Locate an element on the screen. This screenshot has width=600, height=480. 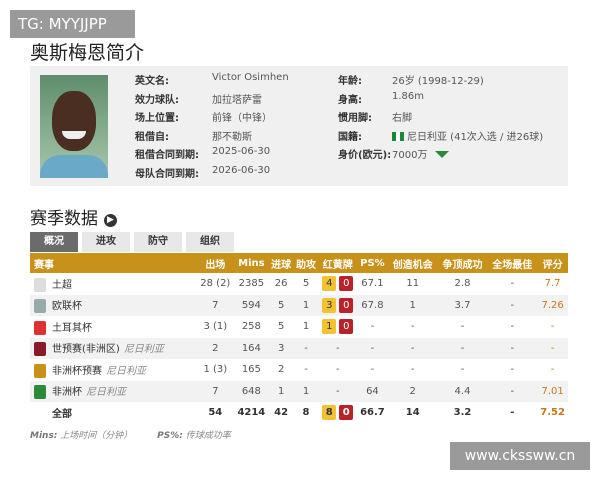
chances-cell: 2 is located at coordinates (412, 391).